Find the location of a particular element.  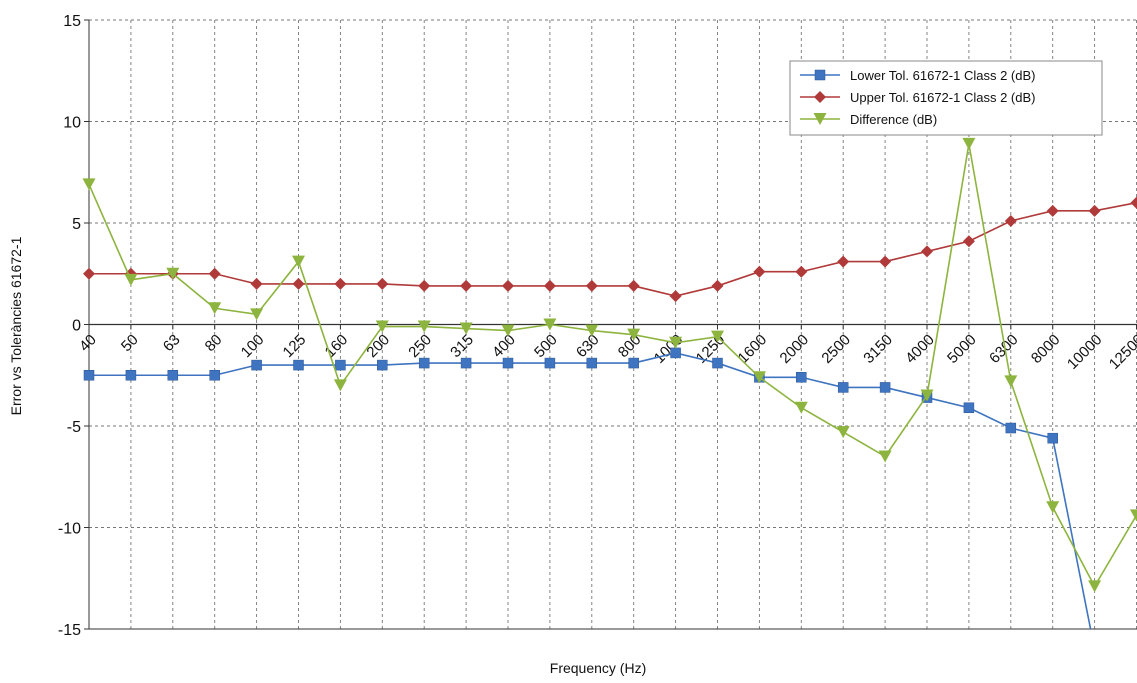

x-tick-label: 80 is located at coordinates (214, 343).